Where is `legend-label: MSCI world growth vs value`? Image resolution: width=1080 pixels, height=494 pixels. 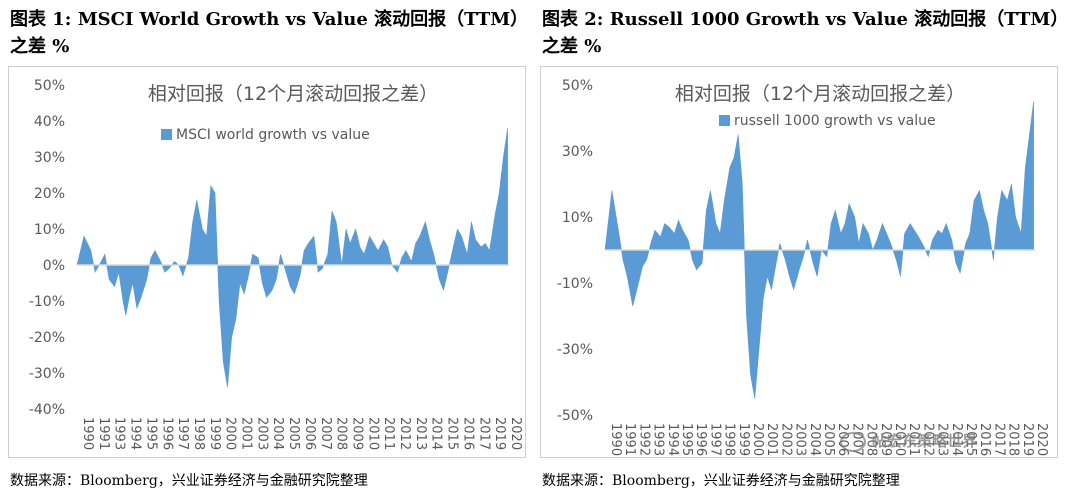
legend-label: MSCI world growth vs value is located at coordinates (273, 135).